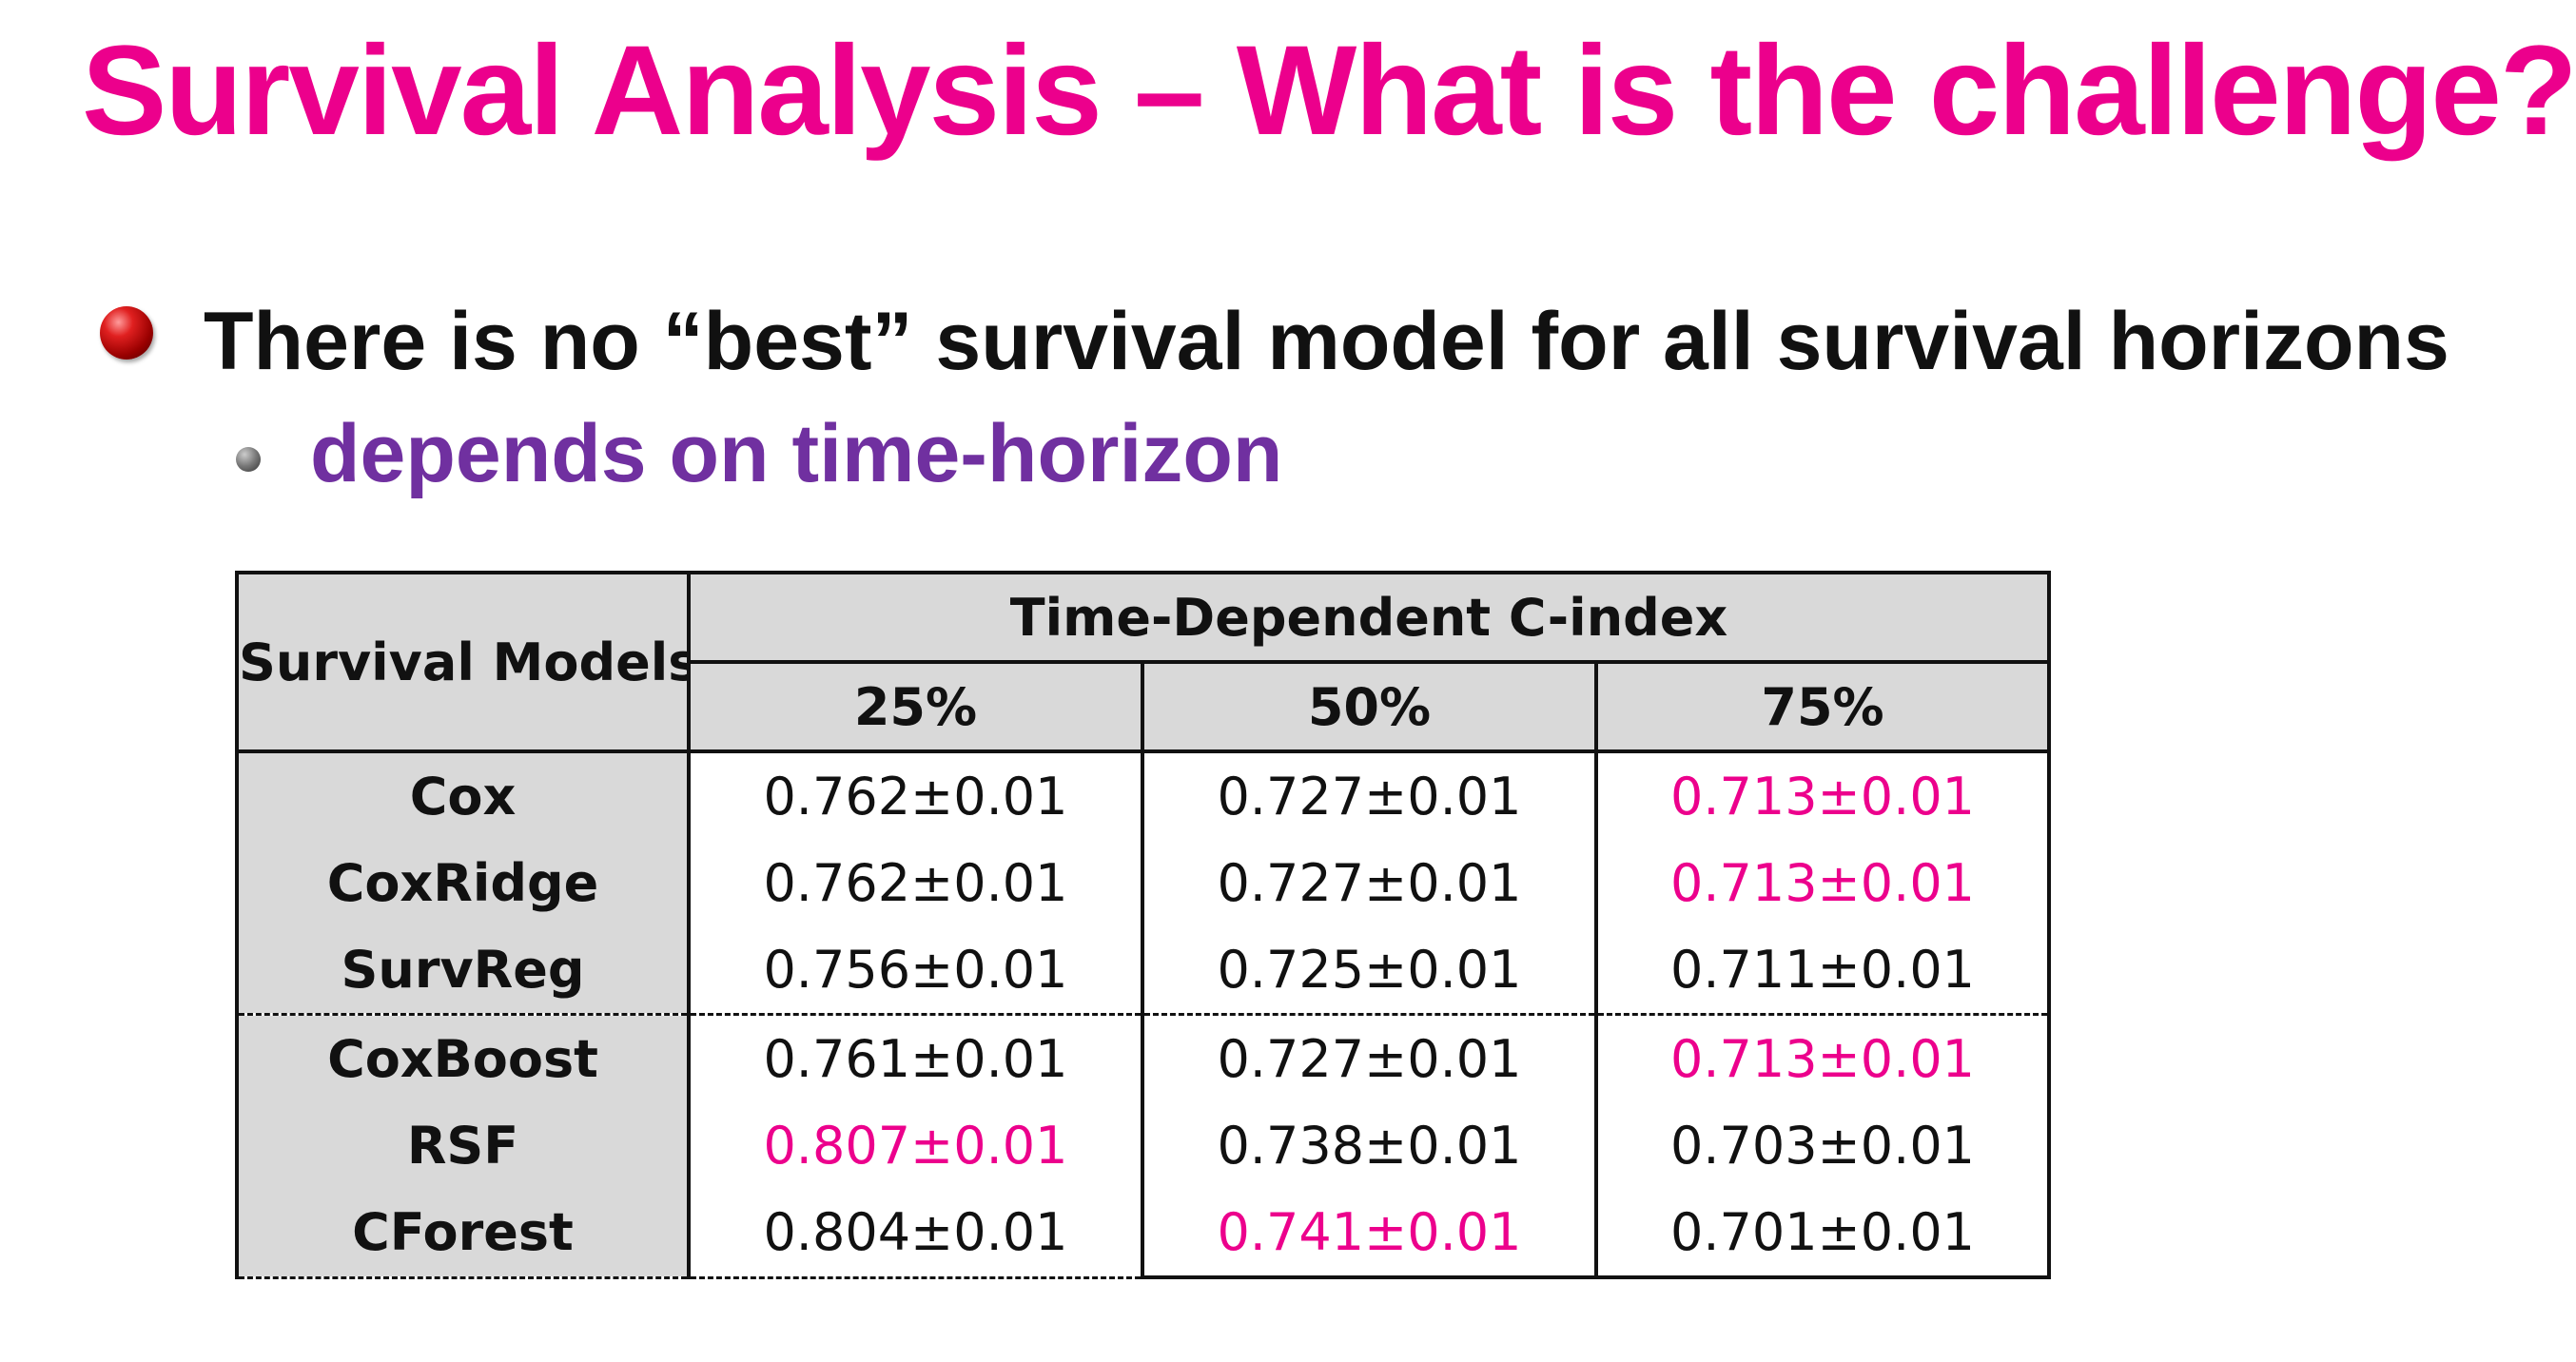  Describe the element at coordinates (1370, 706) in the screenshot. I see `horizon-header-50: 50%` at that location.